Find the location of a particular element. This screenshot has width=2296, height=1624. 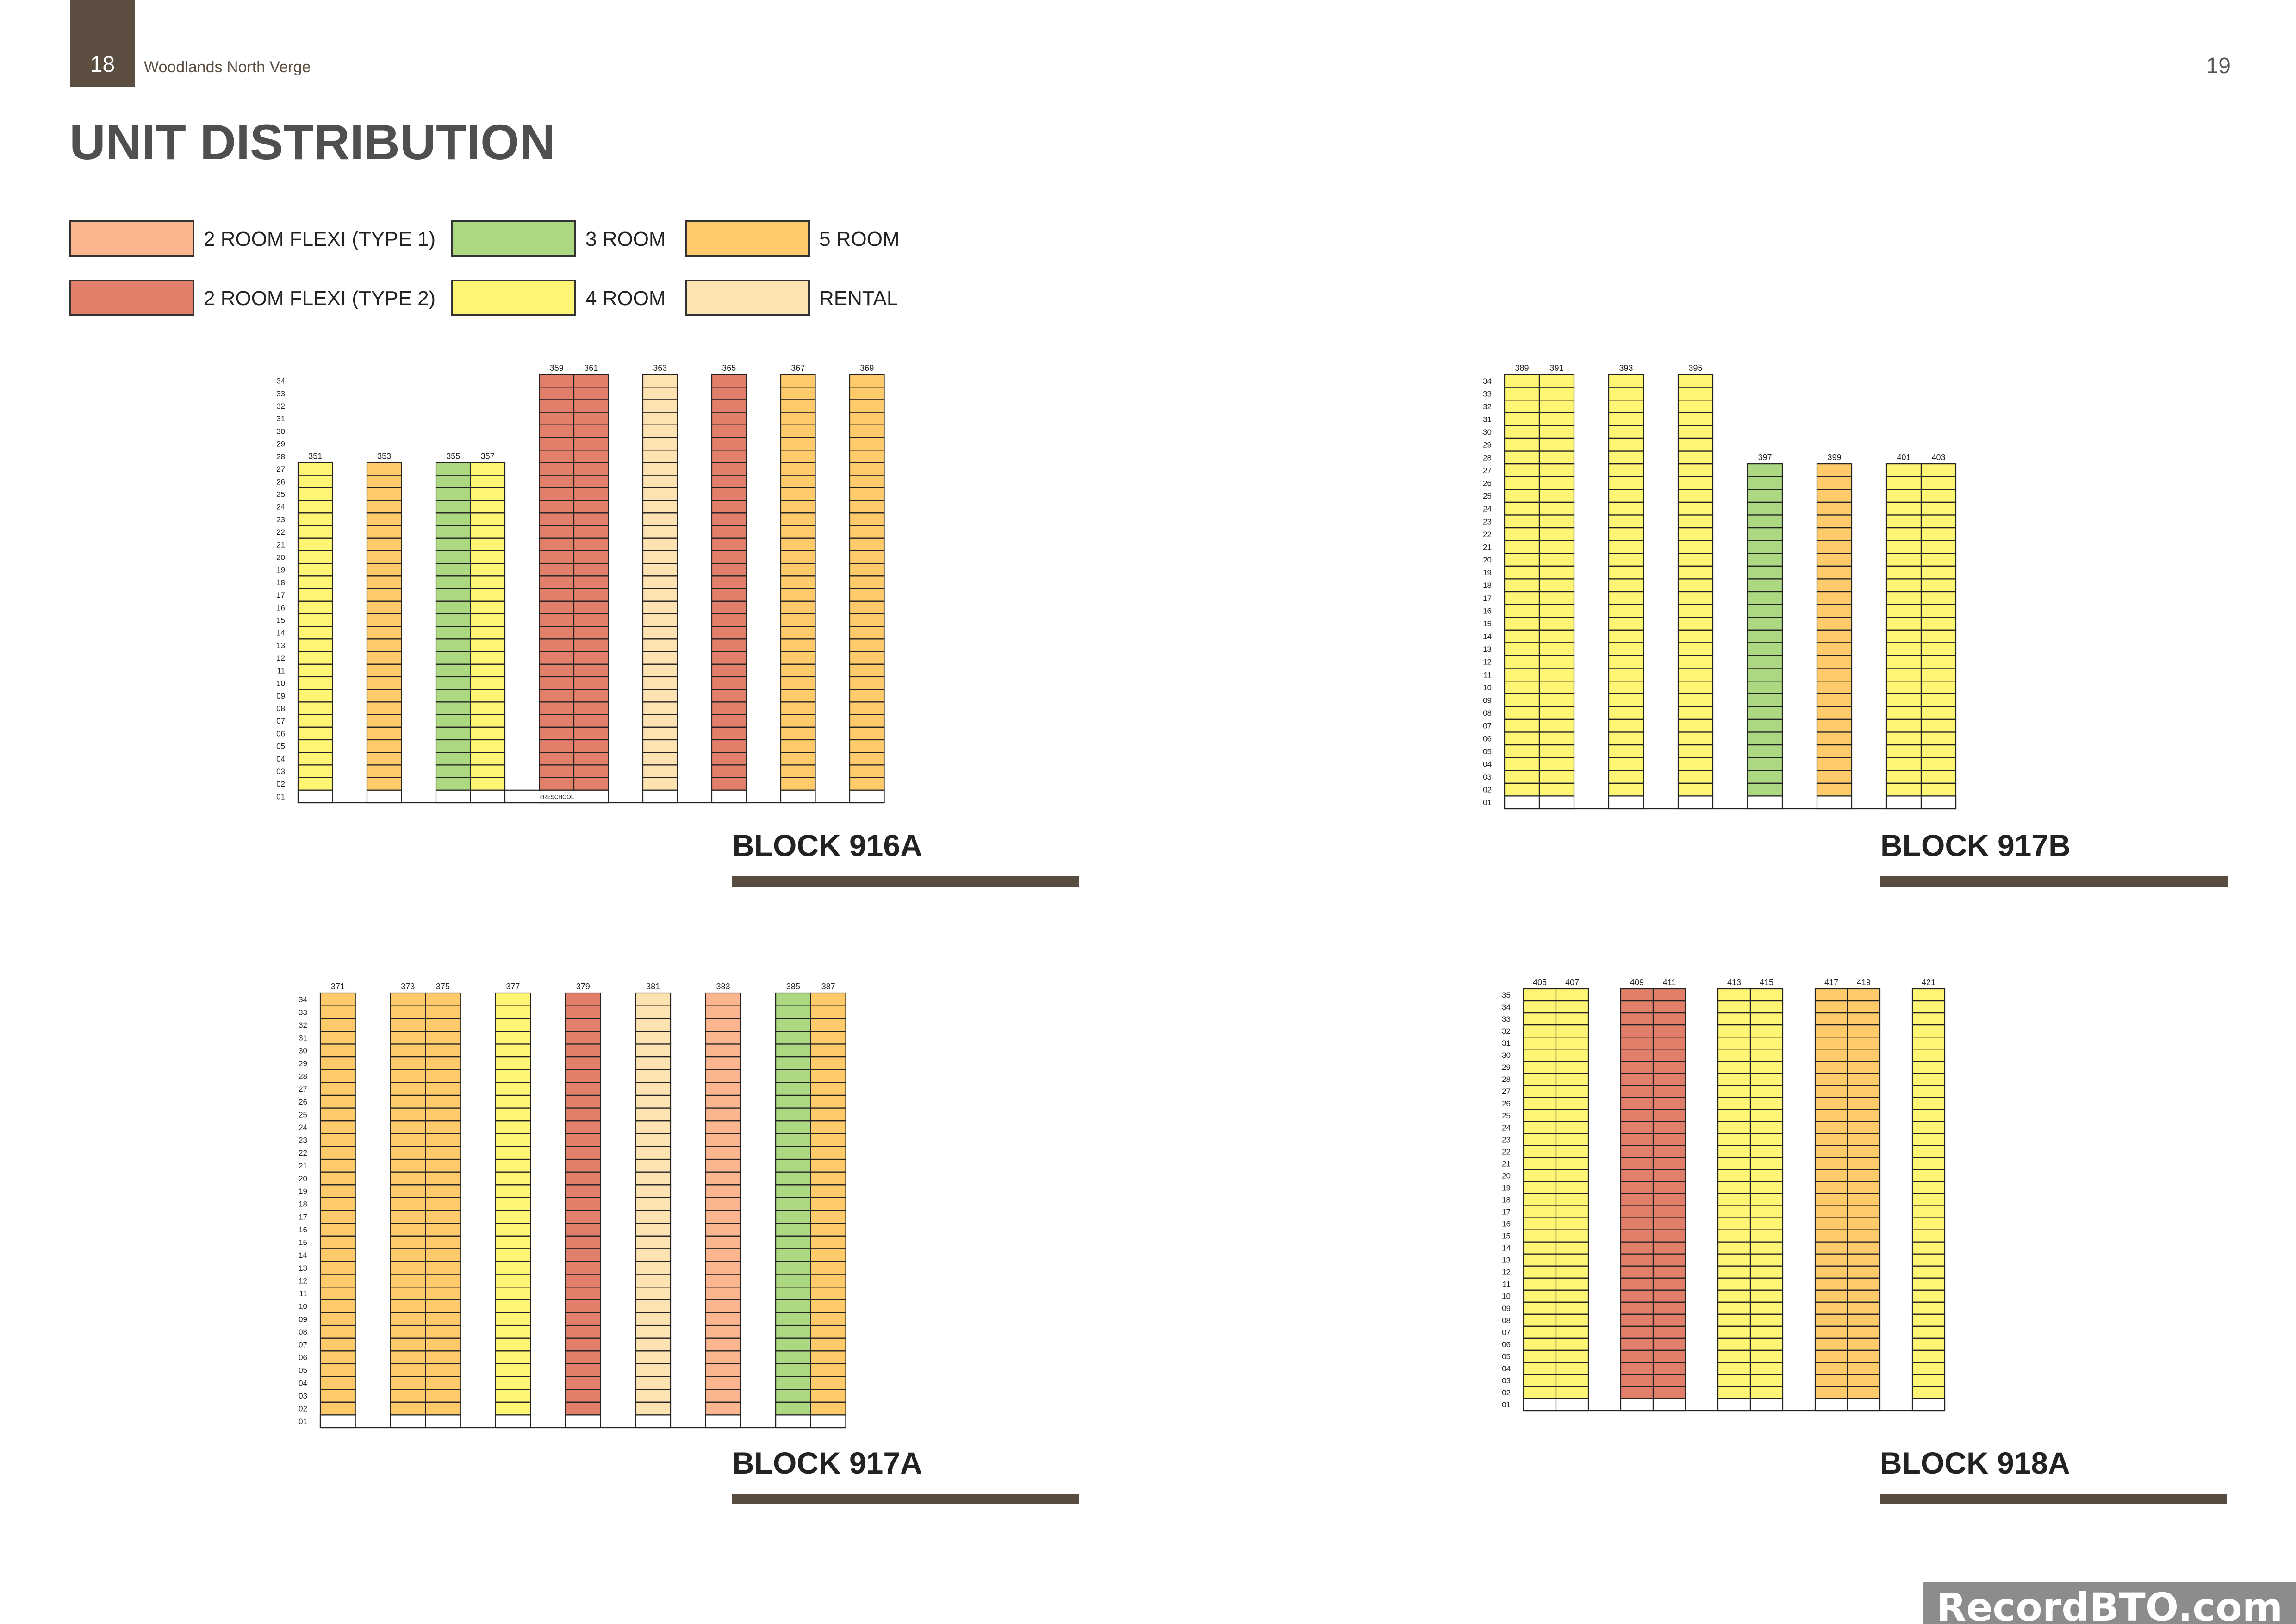

unit-stack: 361 is located at coordinates (591, 583).